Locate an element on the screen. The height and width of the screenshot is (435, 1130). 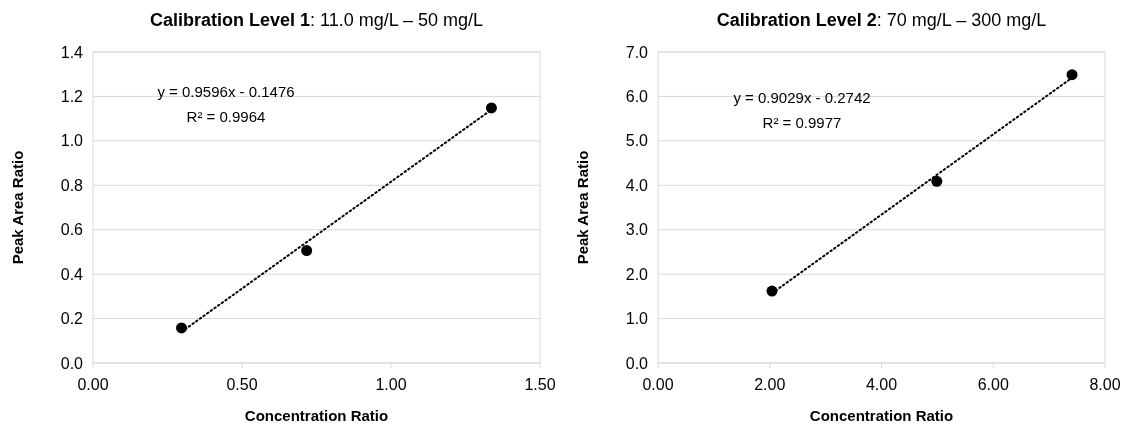
y-tick-label: 0.2 is located at coordinates (72, 319).